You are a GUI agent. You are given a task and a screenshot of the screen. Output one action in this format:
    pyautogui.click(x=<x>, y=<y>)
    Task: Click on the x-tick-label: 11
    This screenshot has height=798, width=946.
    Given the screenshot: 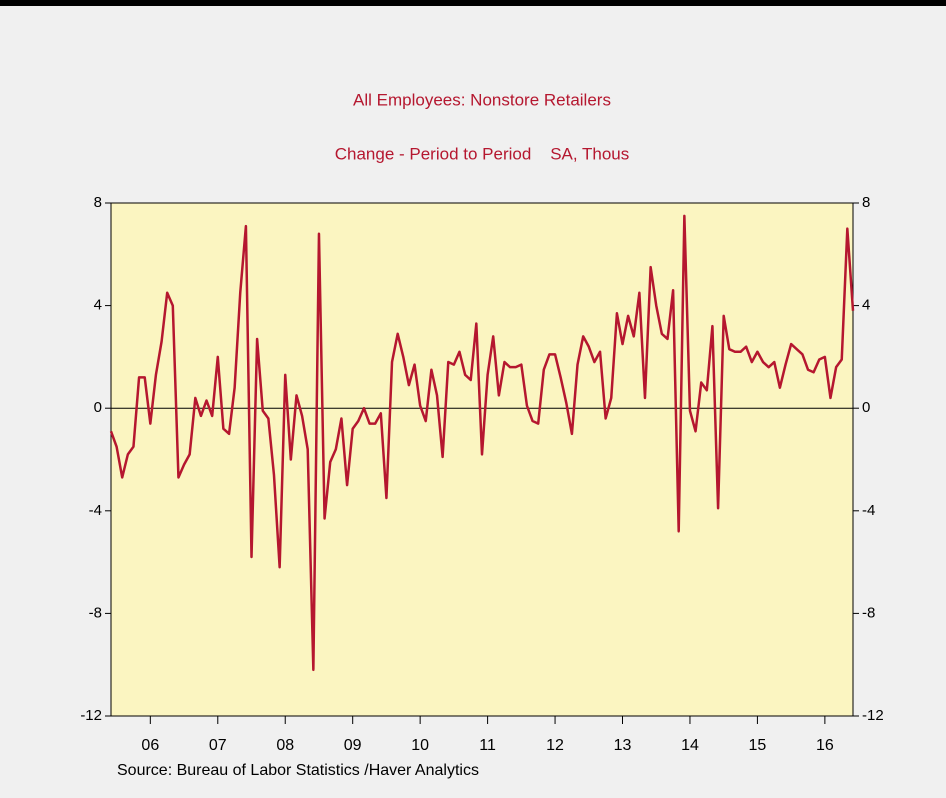 What is the action you would take?
    pyautogui.click(x=487, y=745)
    